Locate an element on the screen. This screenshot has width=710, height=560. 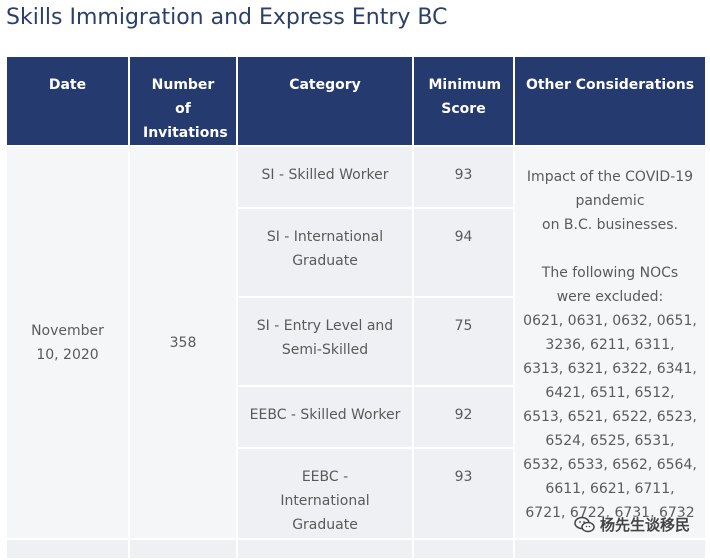
category-cell: SI - Entry Level and Semi-Skilled is located at coordinates (325, 341).